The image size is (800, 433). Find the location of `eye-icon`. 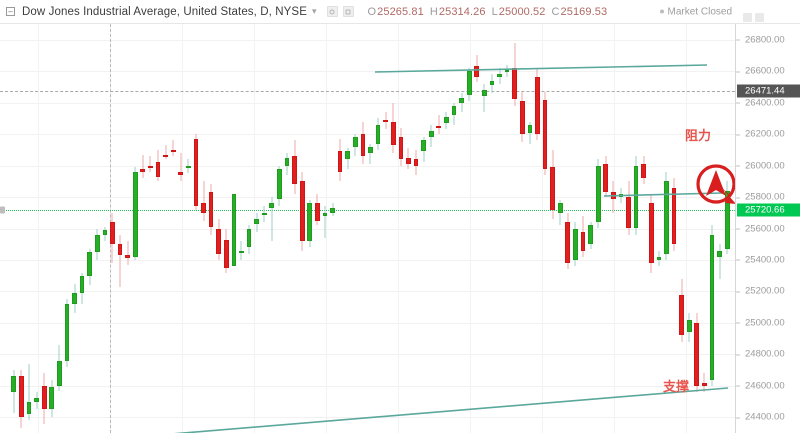

eye-icon is located at coordinates (332, 11).